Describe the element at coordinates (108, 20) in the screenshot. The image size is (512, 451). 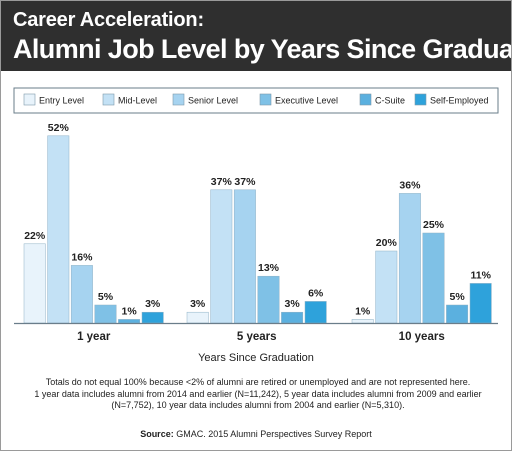
I see `supertitle: Career Acceleration:` at that location.